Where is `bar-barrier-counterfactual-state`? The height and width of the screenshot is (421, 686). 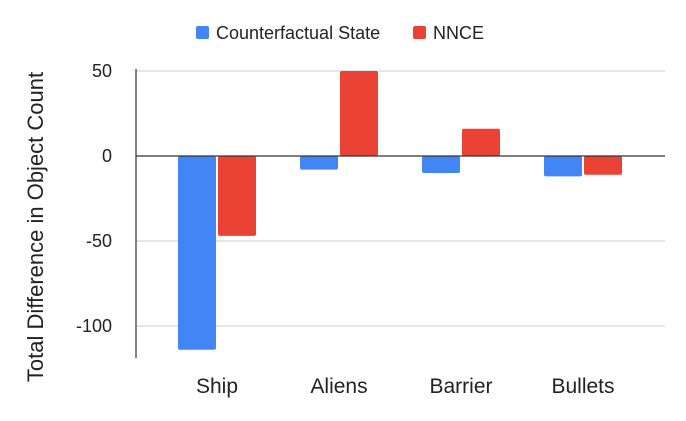 bar-barrier-counterfactual-state is located at coordinates (441, 164).